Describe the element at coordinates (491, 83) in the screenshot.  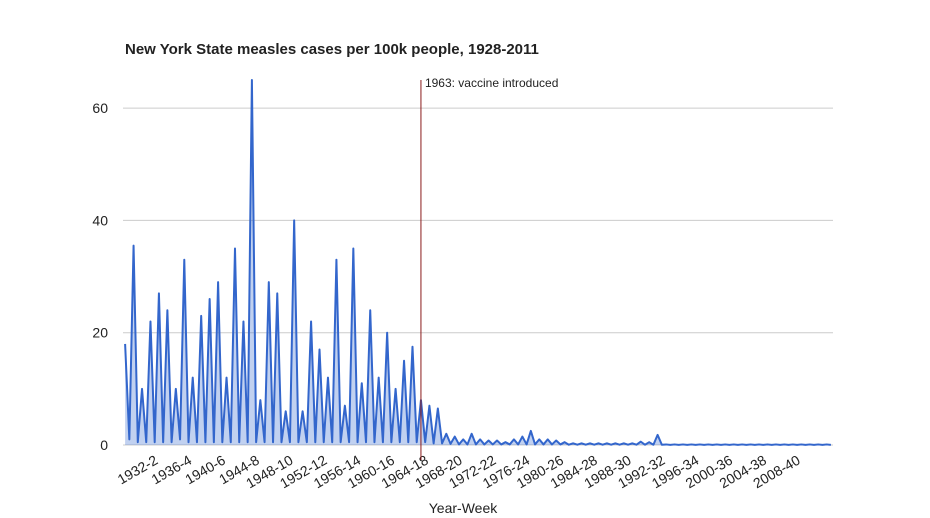
I see `annotation-text: 1963: vaccine introduced` at that location.